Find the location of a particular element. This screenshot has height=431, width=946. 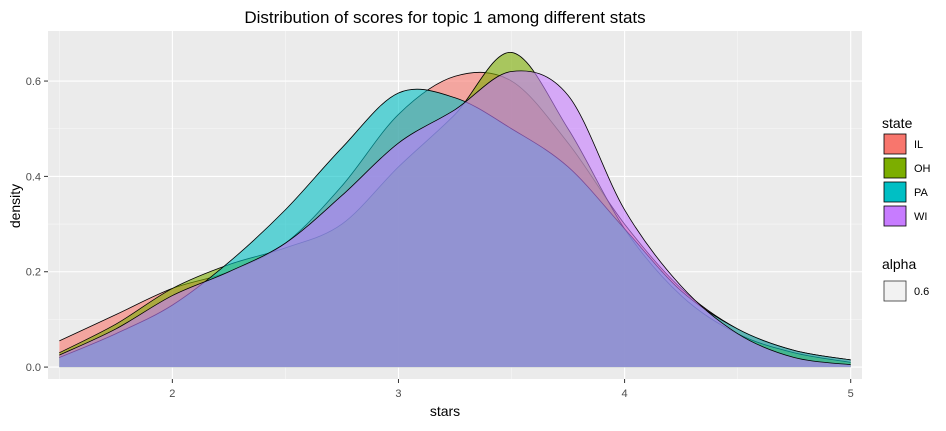

alpha-legend-label: 0.6 is located at coordinates (921, 292).